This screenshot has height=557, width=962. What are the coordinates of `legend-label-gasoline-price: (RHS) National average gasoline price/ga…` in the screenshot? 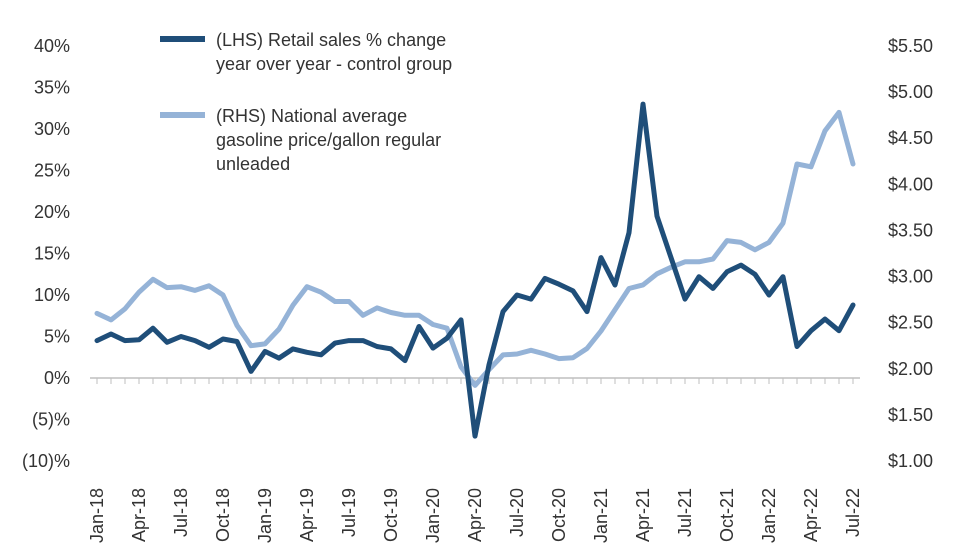 It's located at (331, 140).